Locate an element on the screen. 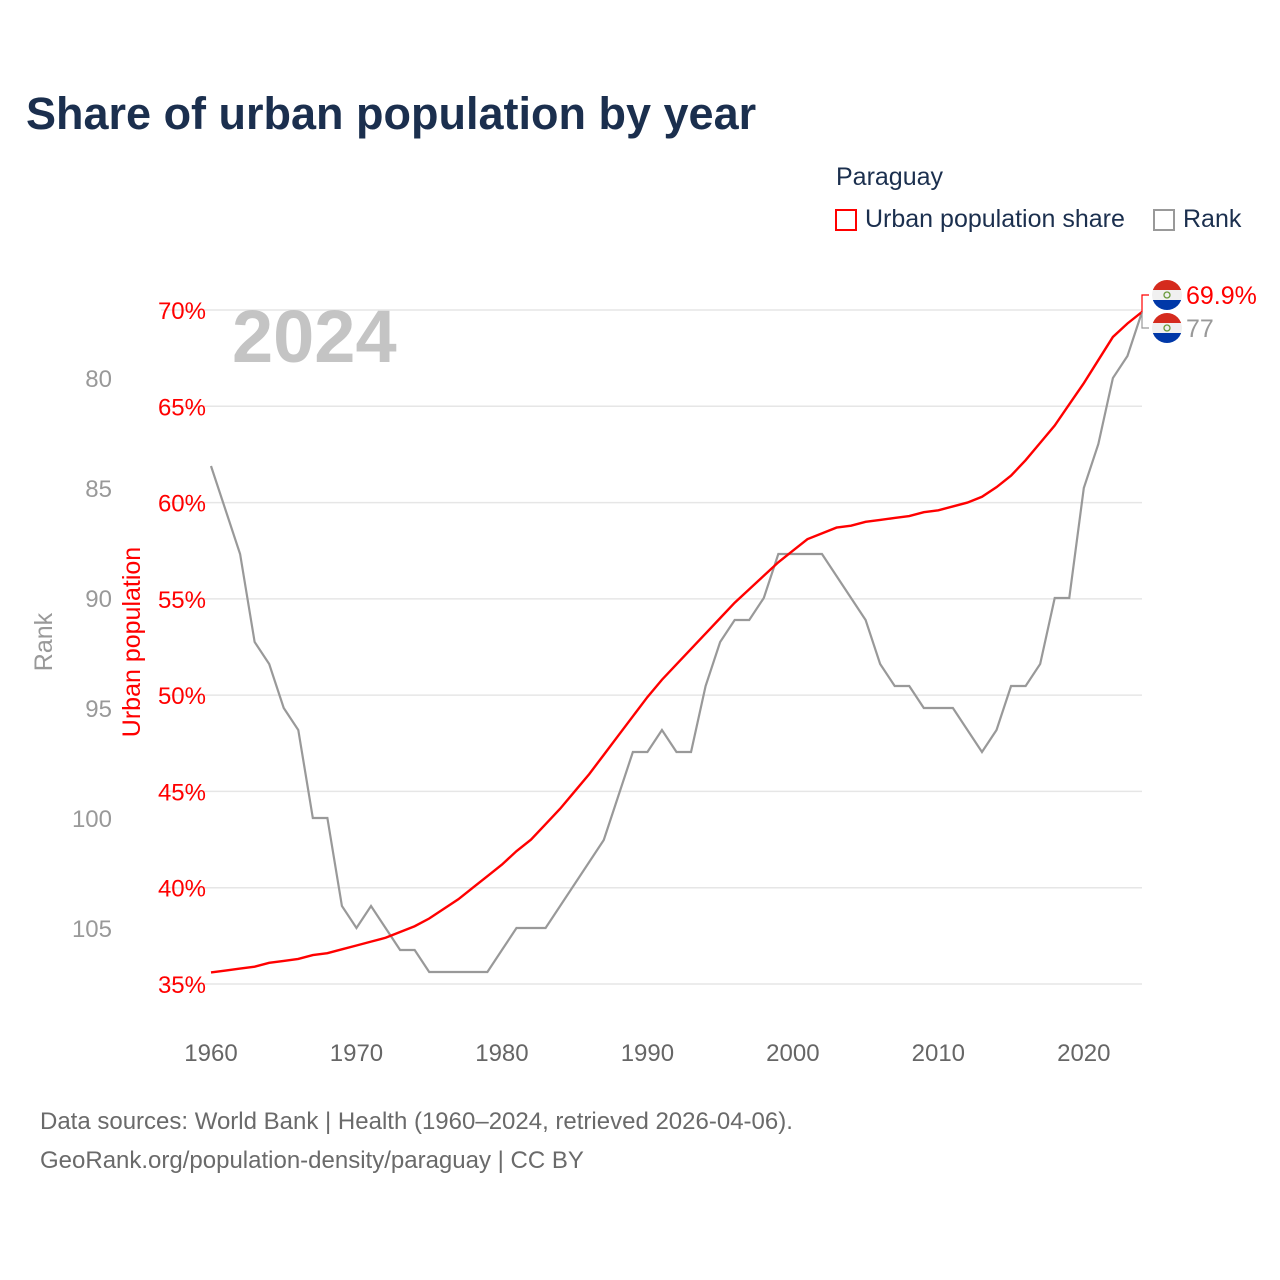 The width and height of the screenshot is (1280, 1280). y-tick-label-urban: 65% is located at coordinates (182, 407).